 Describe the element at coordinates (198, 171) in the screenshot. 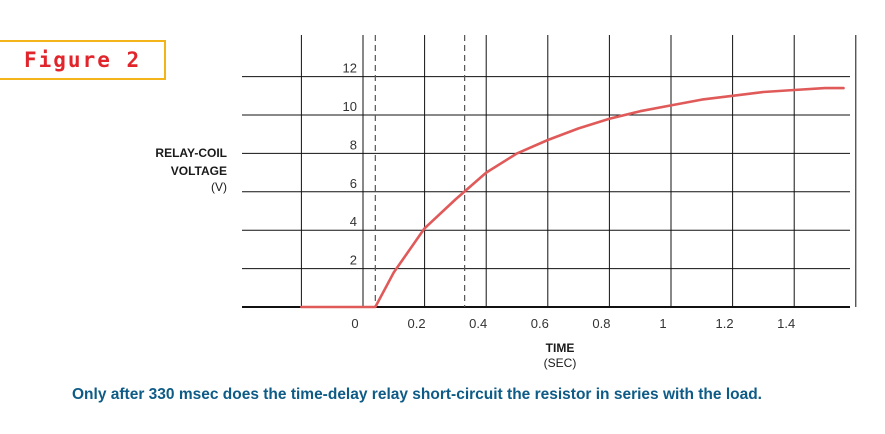

I see `y-axis-label-line-2: VOLTAGE` at that location.